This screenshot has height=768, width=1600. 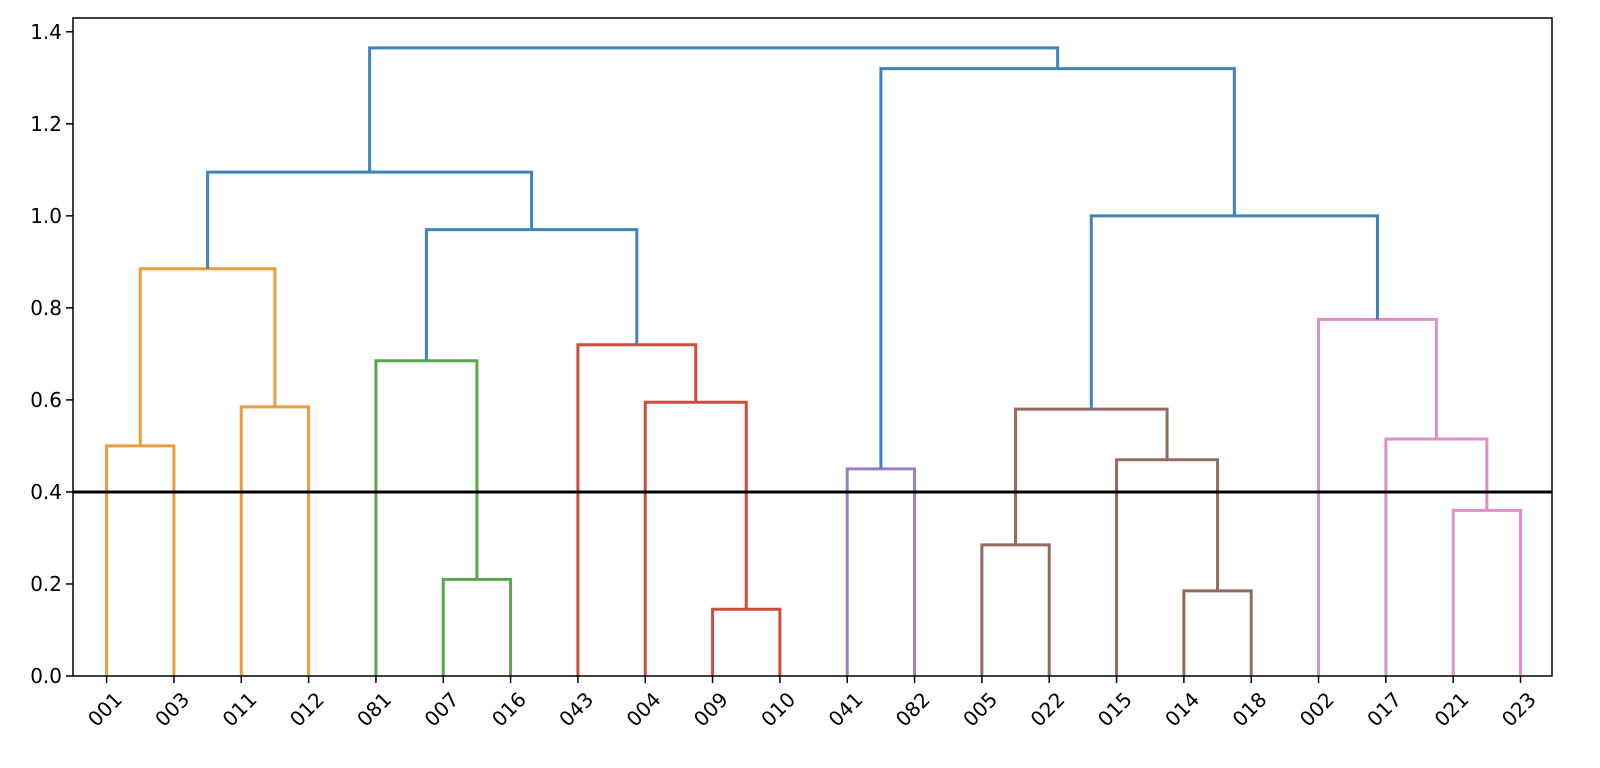 What do you see at coordinates (46, 32) in the screenshot?
I see `y-tick-label: 1.4` at bounding box center [46, 32].